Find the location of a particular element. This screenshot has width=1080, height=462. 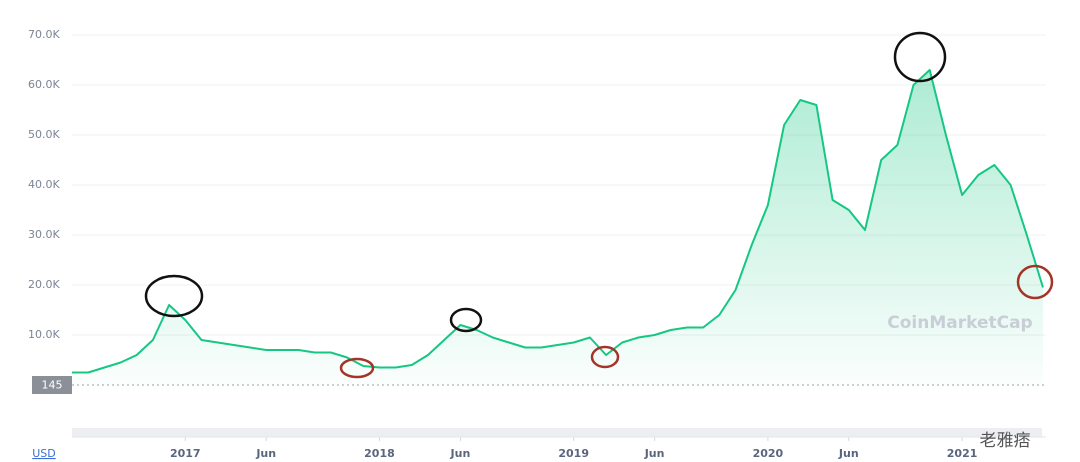

x-tick-label: 2017 is located at coordinates (185, 453).